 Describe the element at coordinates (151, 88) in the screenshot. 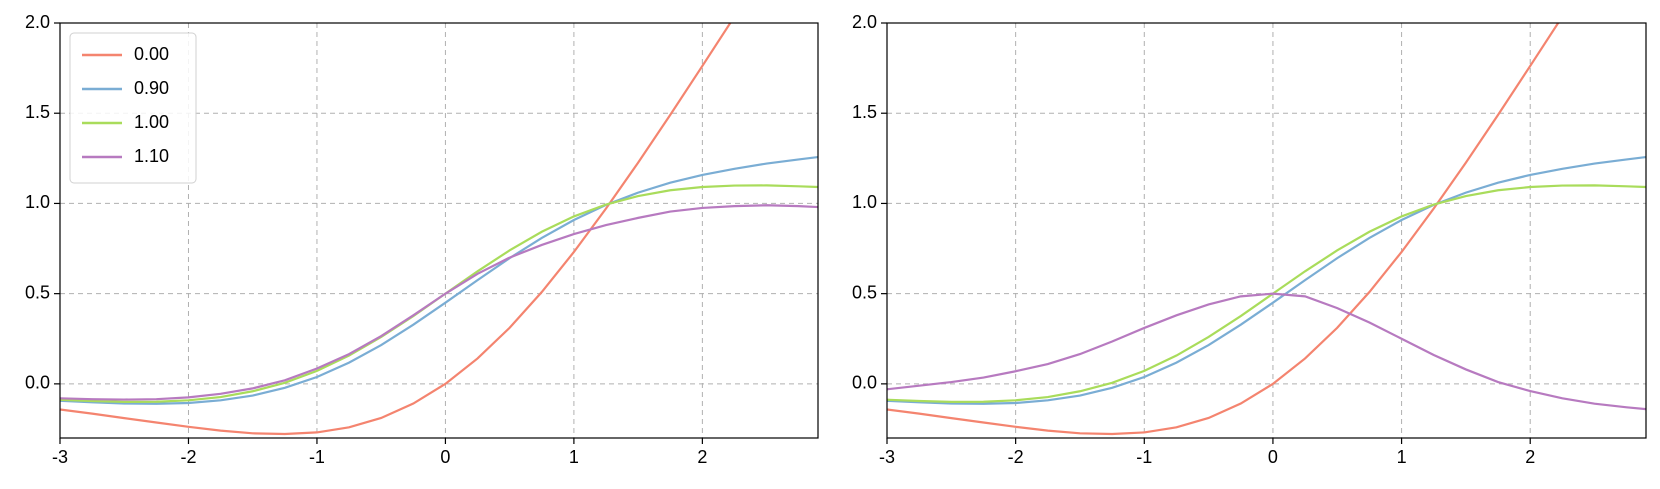

I see `legend-label: 0.90` at that location.